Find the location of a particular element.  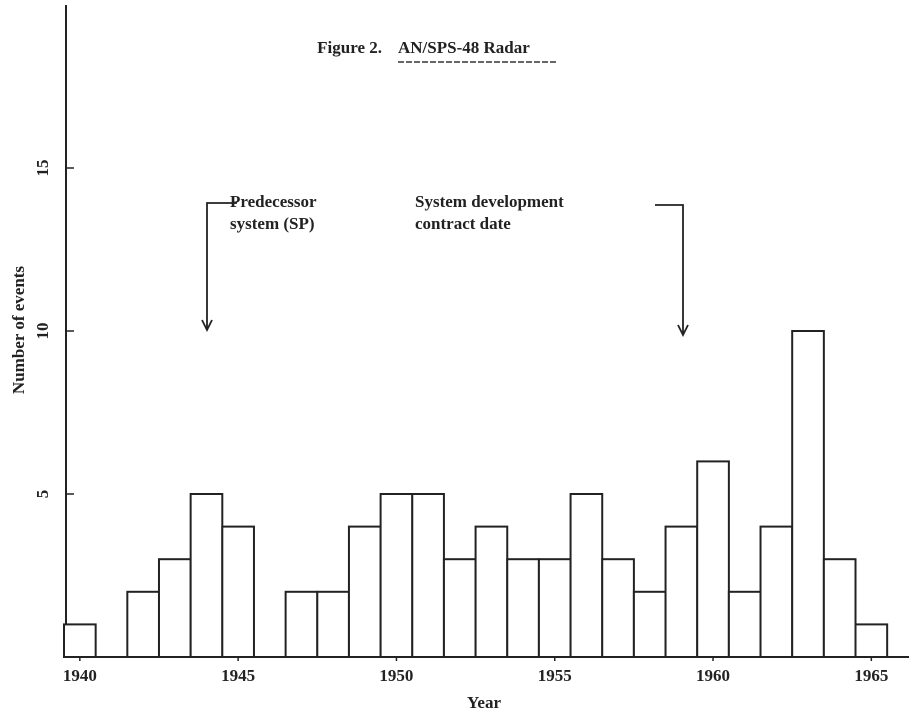

x-tick-label: 1955 is located at coordinates (555, 675).